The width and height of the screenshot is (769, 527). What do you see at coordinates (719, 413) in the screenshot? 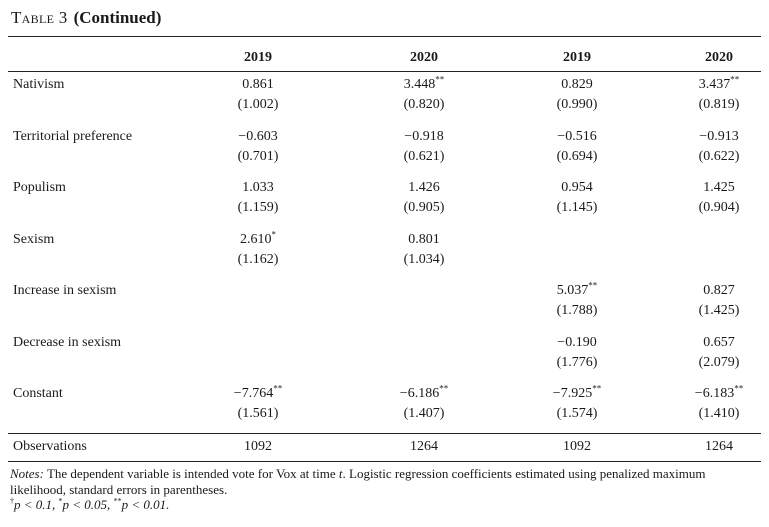
I see `standard-error-cell: (1.410)` at bounding box center [719, 413].